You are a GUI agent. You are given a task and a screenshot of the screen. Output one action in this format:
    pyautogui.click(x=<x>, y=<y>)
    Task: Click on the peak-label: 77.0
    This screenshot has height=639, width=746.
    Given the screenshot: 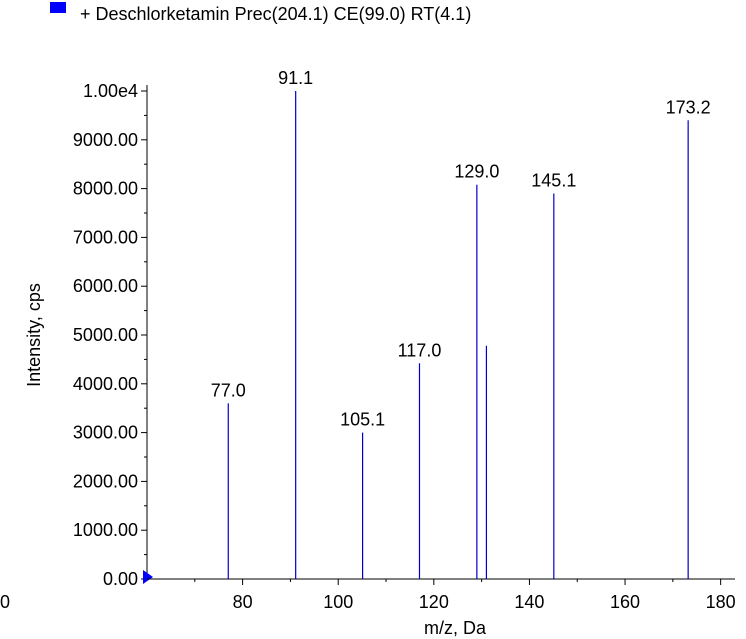 What is the action you would take?
    pyautogui.click(x=228, y=390)
    